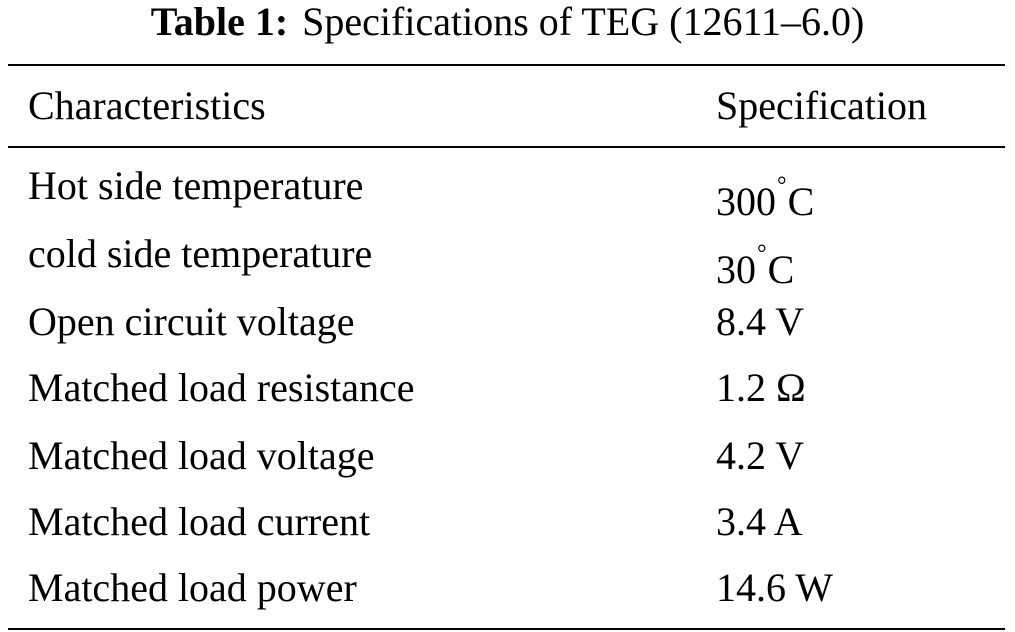 The width and height of the screenshot is (1015, 632). I want to click on table-row: Matched load voltage 4.2 V, so click(507, 467).